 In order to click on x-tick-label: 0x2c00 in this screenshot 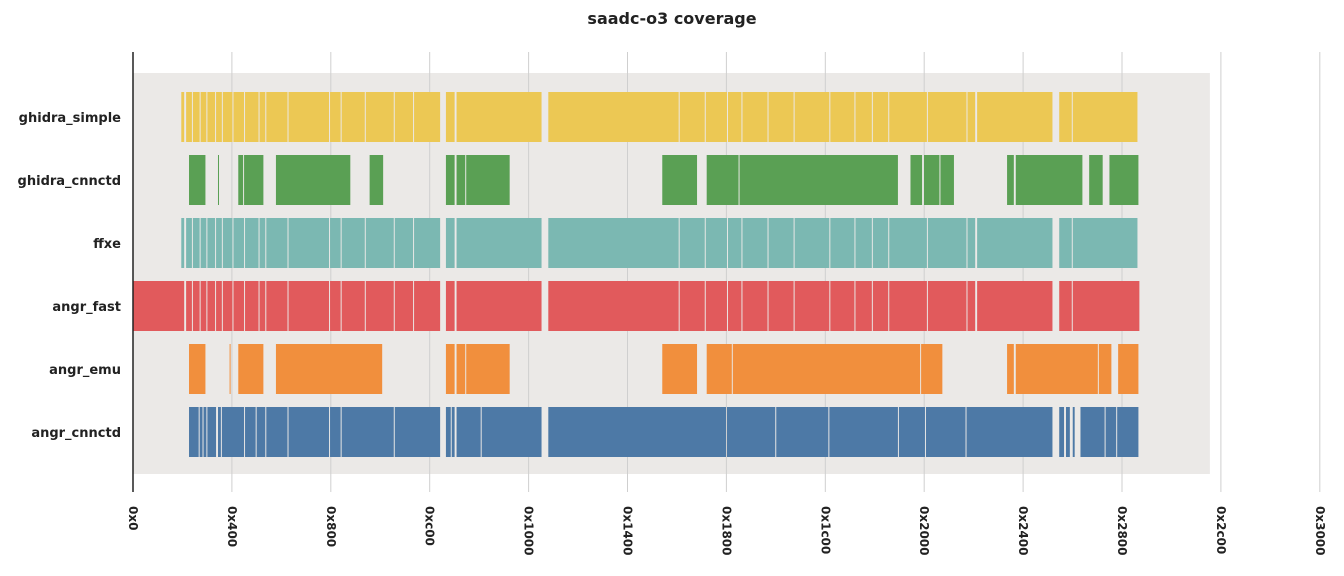, I will do `click(1221, 530)`.